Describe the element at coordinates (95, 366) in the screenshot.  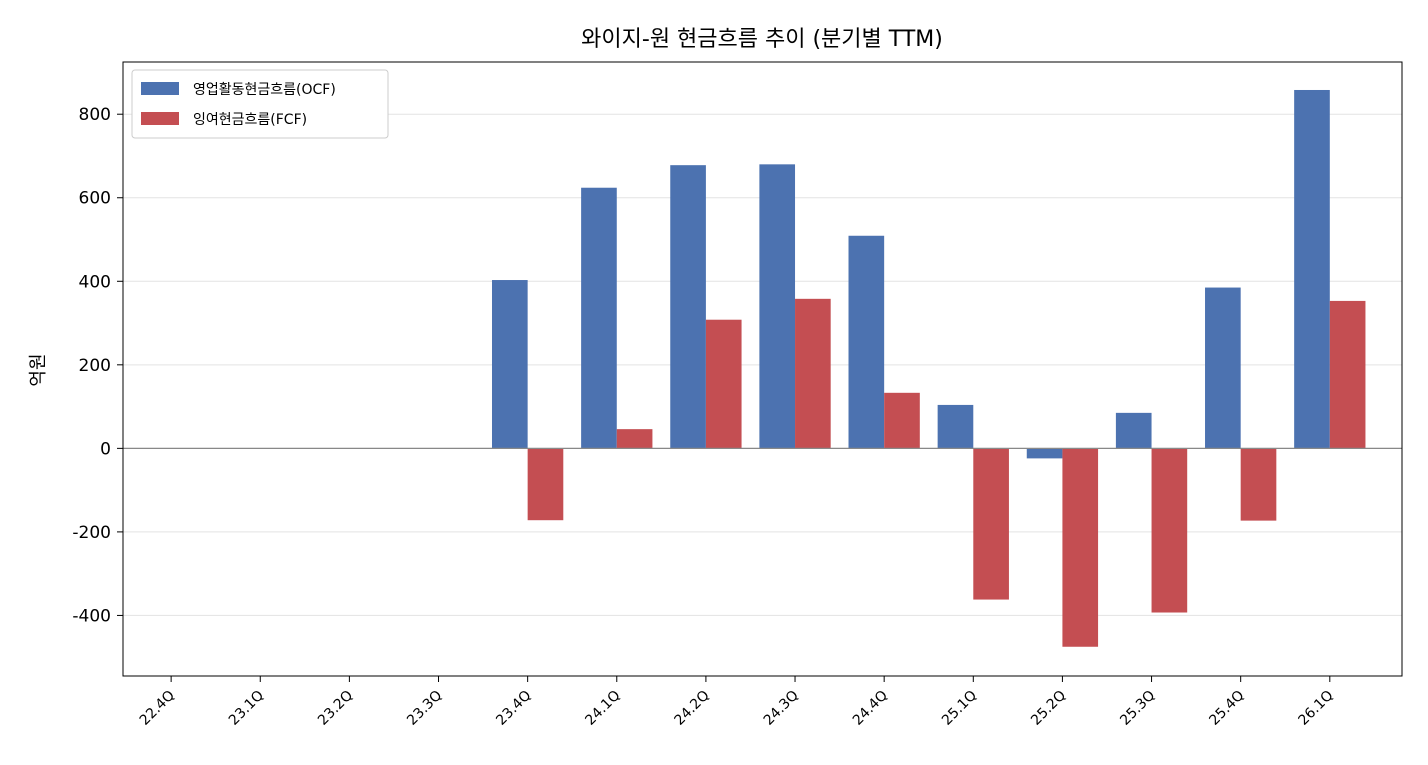
I see `y-tick-label: 200` at that location.